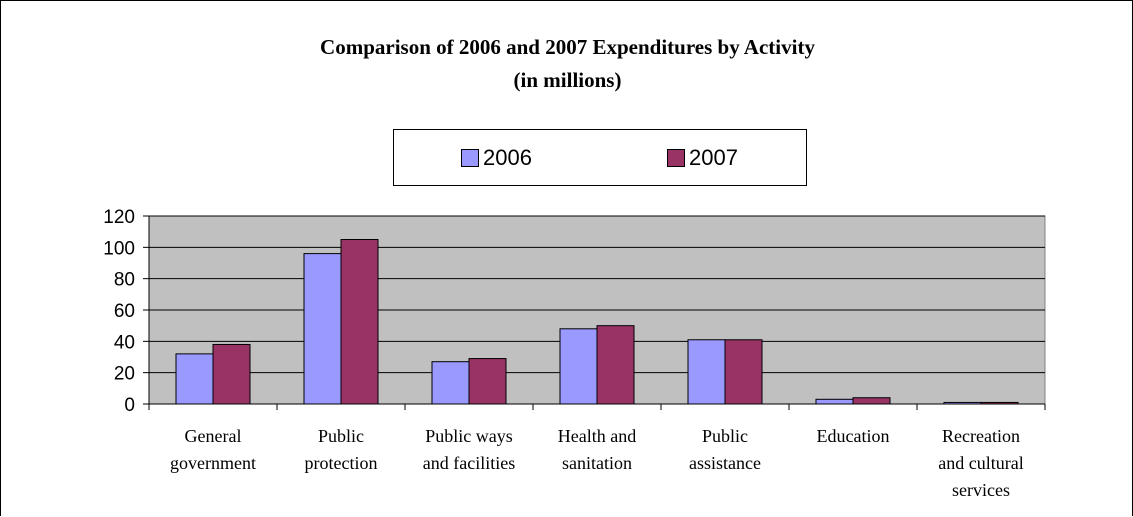  What do you see at coordinates (469, 436) in the screenshot?
I see `x-category-label-line: Public ways` at bounding box center [469, 436].